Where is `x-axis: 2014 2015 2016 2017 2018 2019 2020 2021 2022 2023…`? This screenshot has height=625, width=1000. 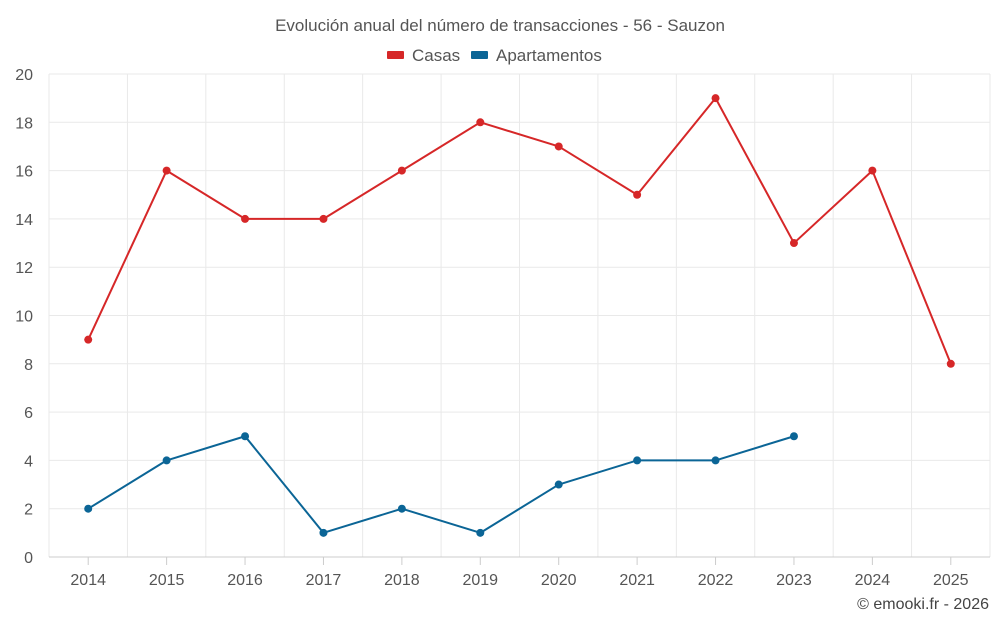 x-axis: 2014 2015 2016 2017 2018 2019 2020 2021 2022 2023… is located at coordinates (519, 572).